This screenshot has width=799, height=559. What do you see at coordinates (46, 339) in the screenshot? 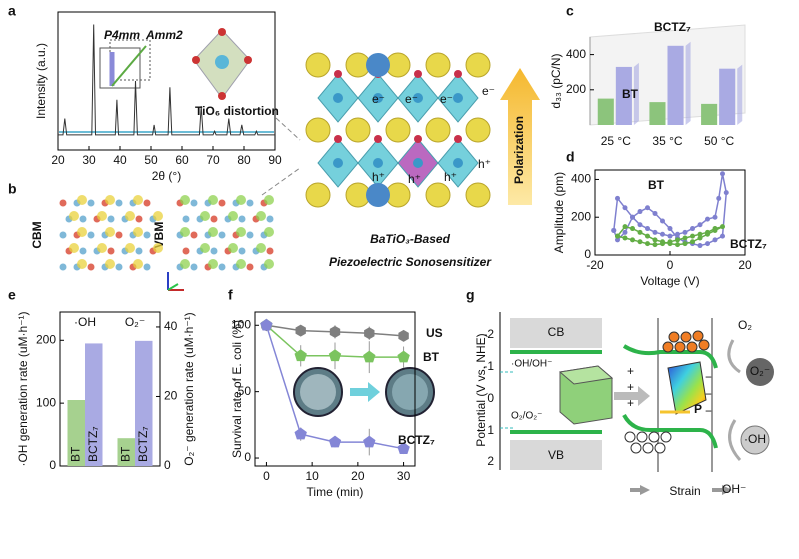
I see `y-tick-label: 200` at bounding box center [46, 339].